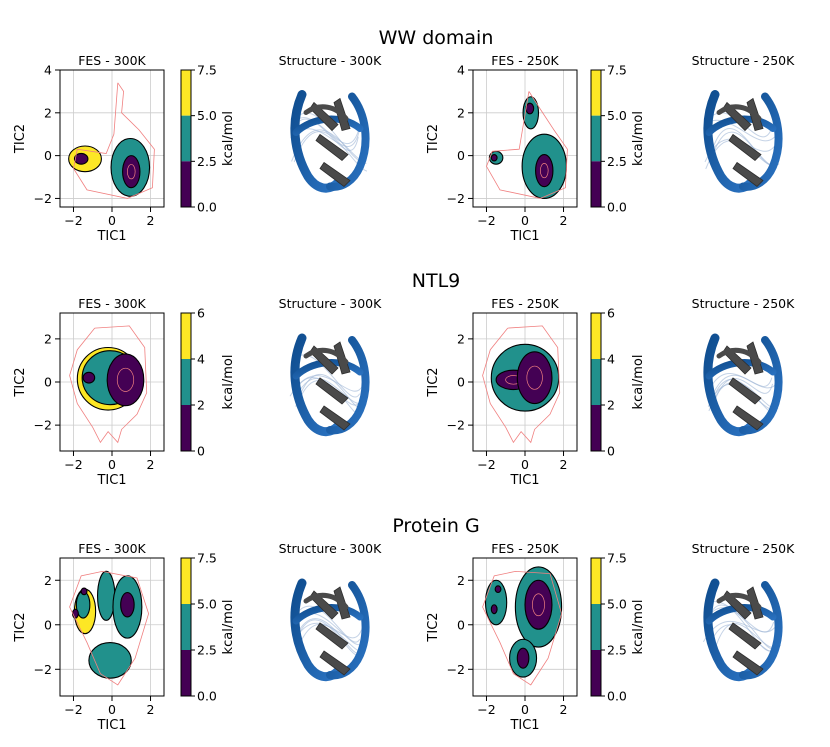 This screenshot has height=747, width=830. I want to click on structure-r1-c1: Structure - 250K, so click(743, 366).